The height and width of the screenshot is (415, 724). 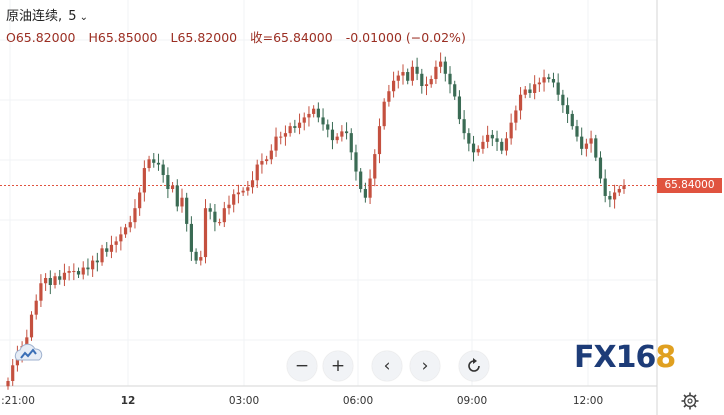 What do you see at coordinates (425, 366) in the screenshot?
I see `scroll-right-button: ›` at bounding box center [425, 366].